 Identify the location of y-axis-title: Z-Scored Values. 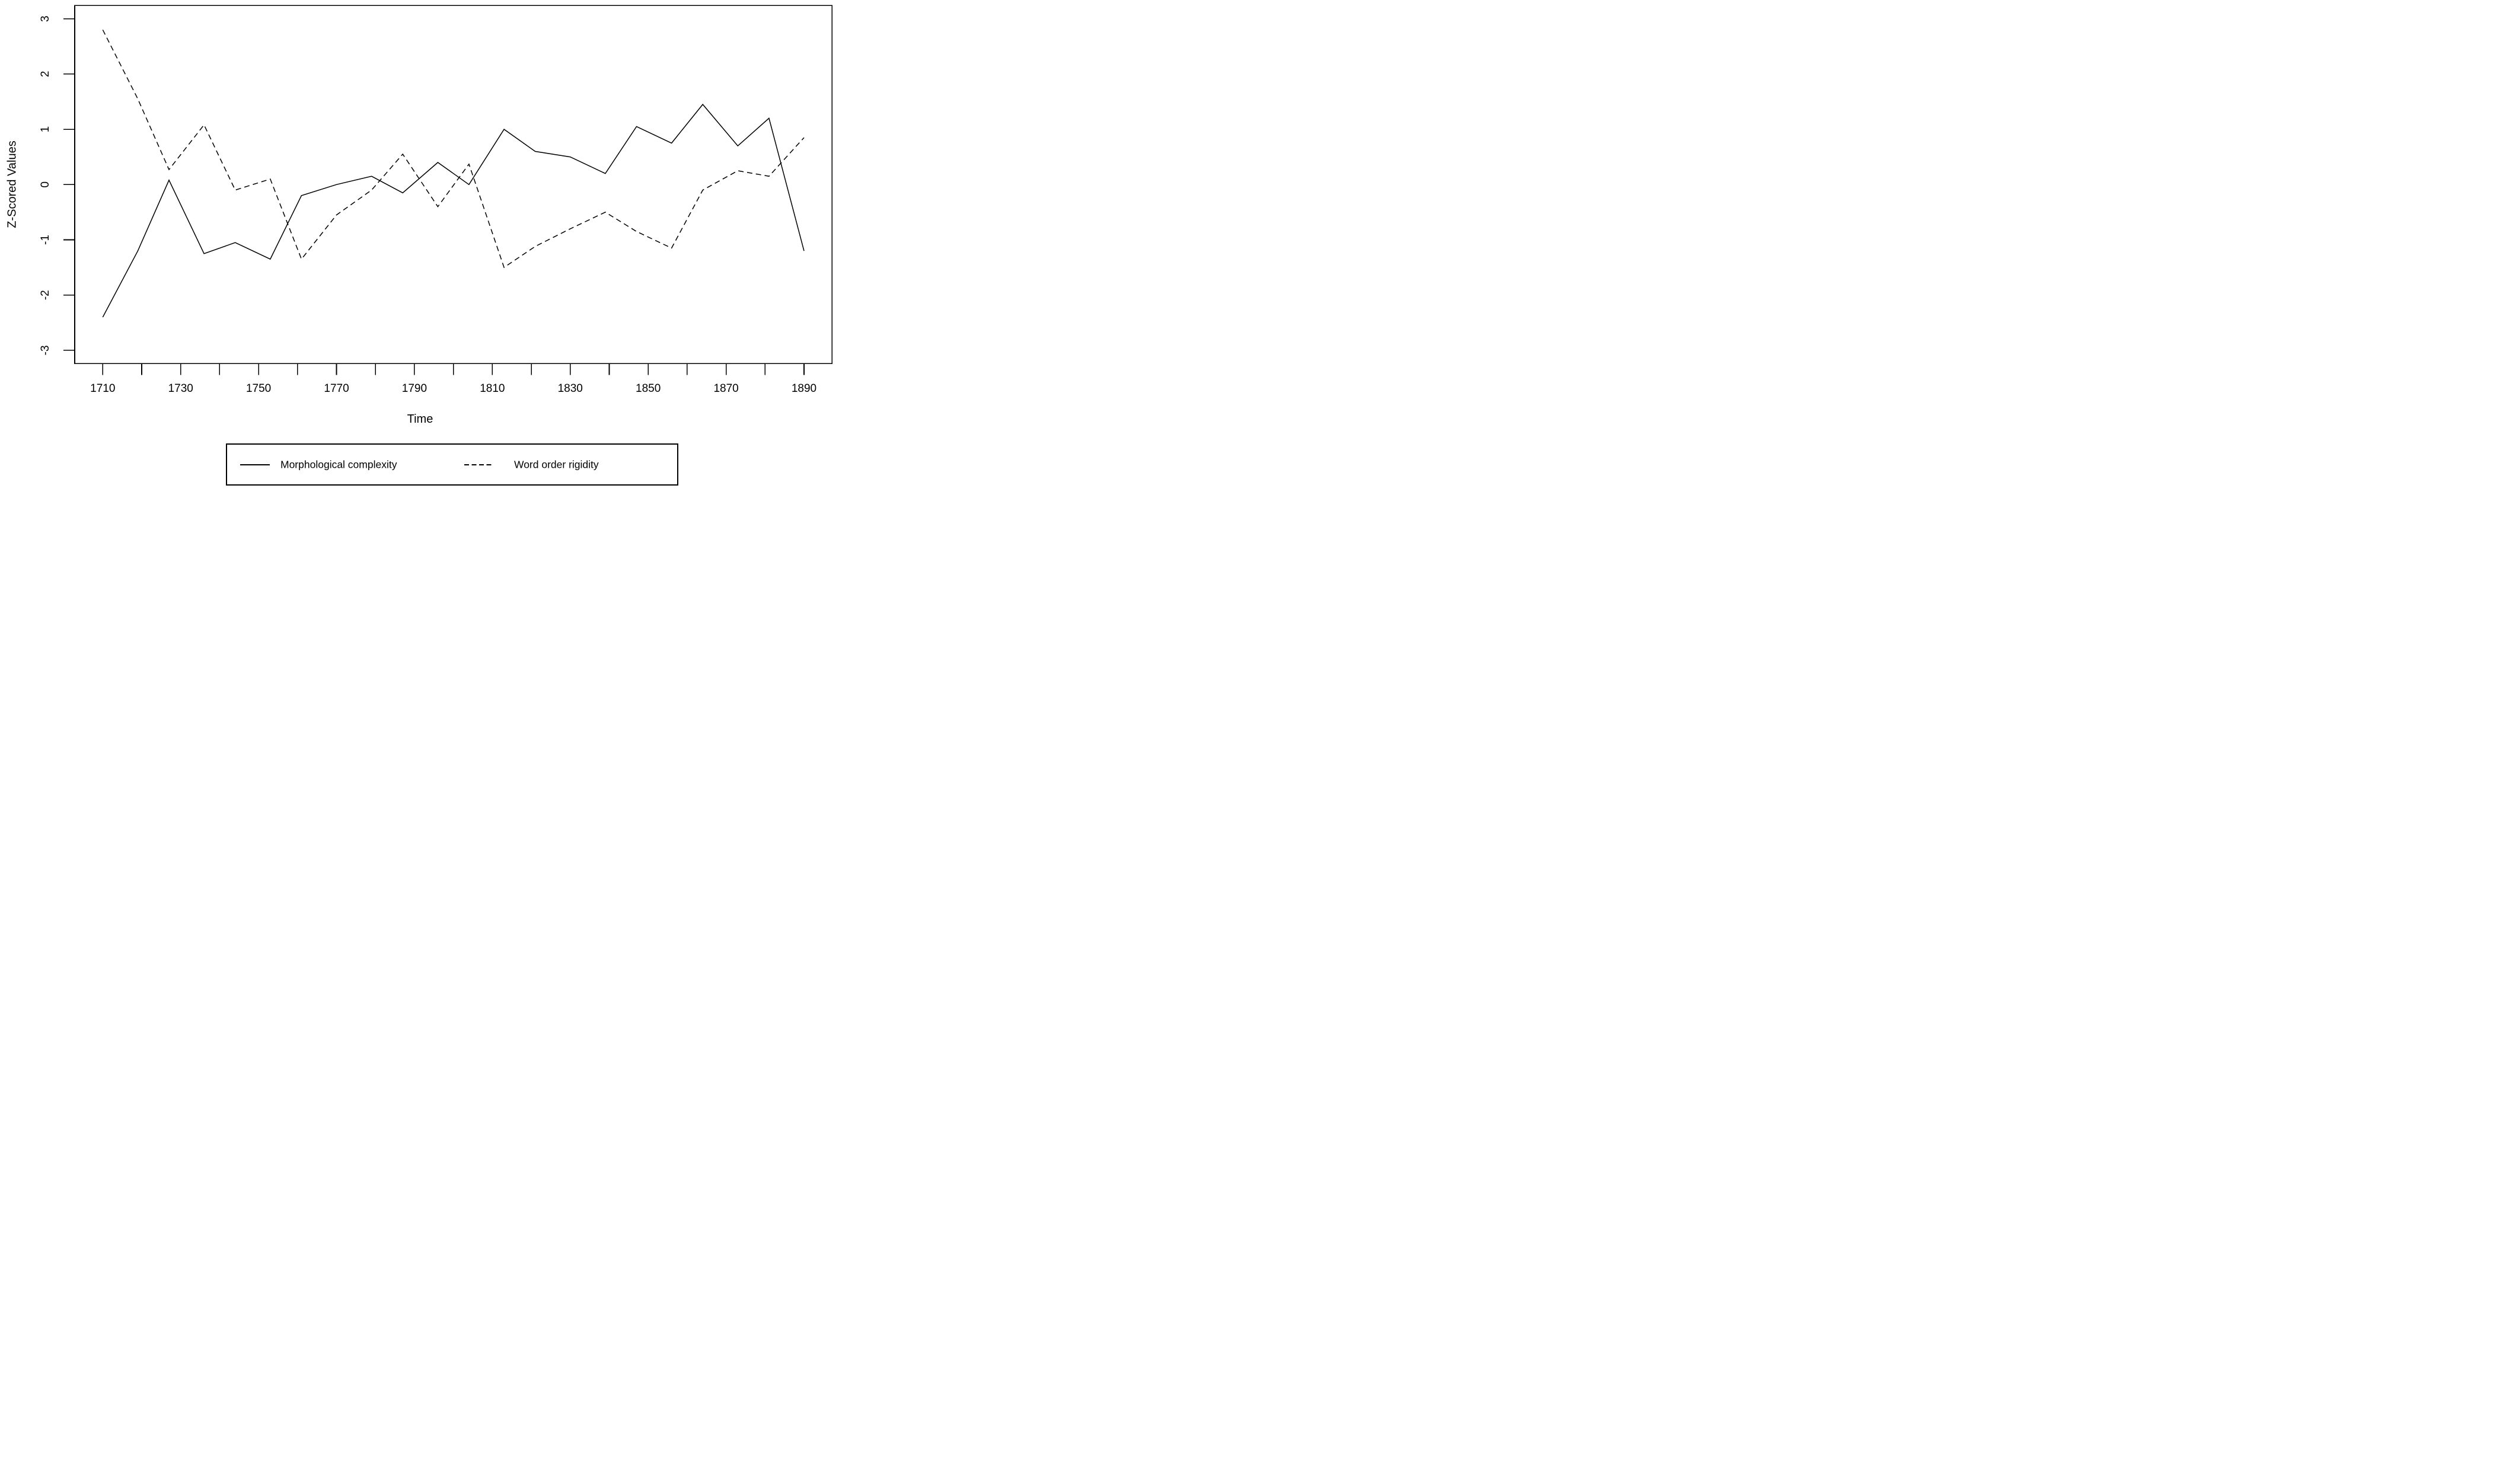
(12, 185).